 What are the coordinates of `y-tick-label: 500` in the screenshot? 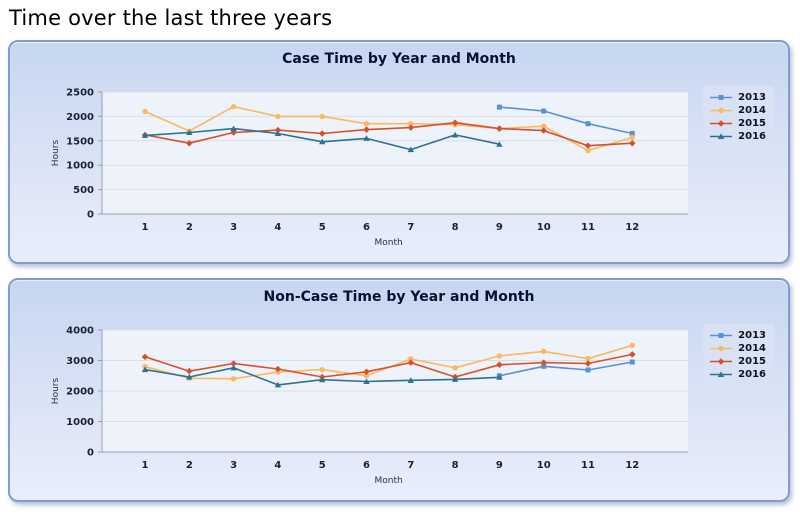 It's located at (83, 190).